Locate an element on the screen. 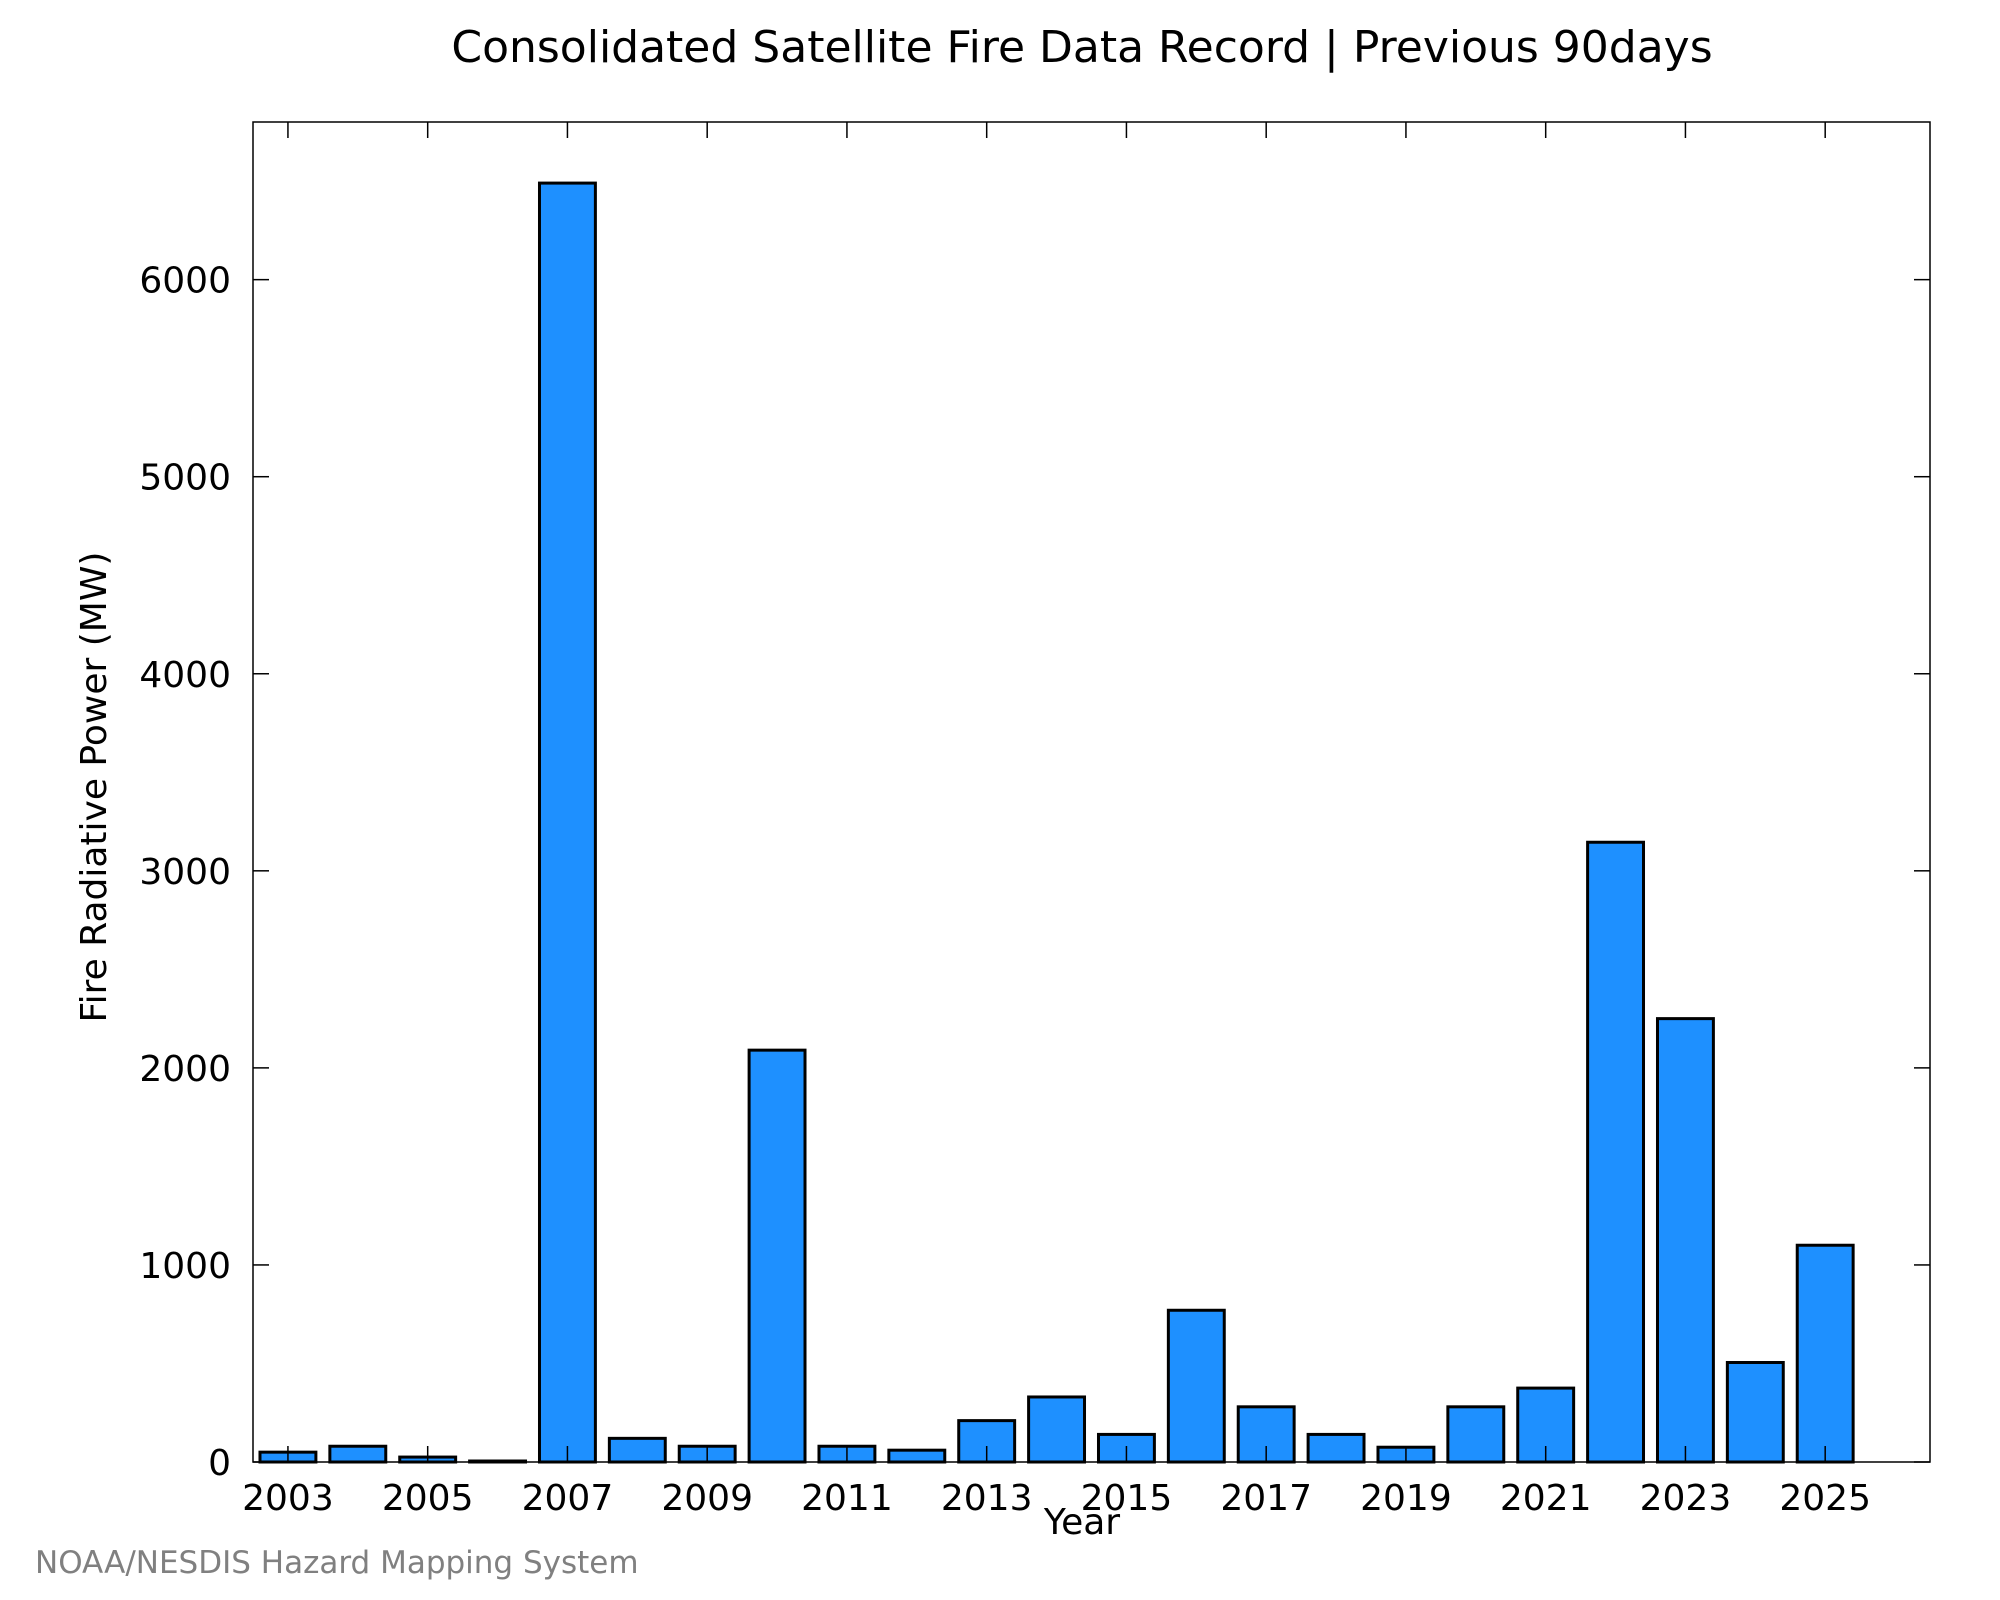 This screenshot has height=1600, width=2000. bar-2008 is located at coordinates (637, 1450).